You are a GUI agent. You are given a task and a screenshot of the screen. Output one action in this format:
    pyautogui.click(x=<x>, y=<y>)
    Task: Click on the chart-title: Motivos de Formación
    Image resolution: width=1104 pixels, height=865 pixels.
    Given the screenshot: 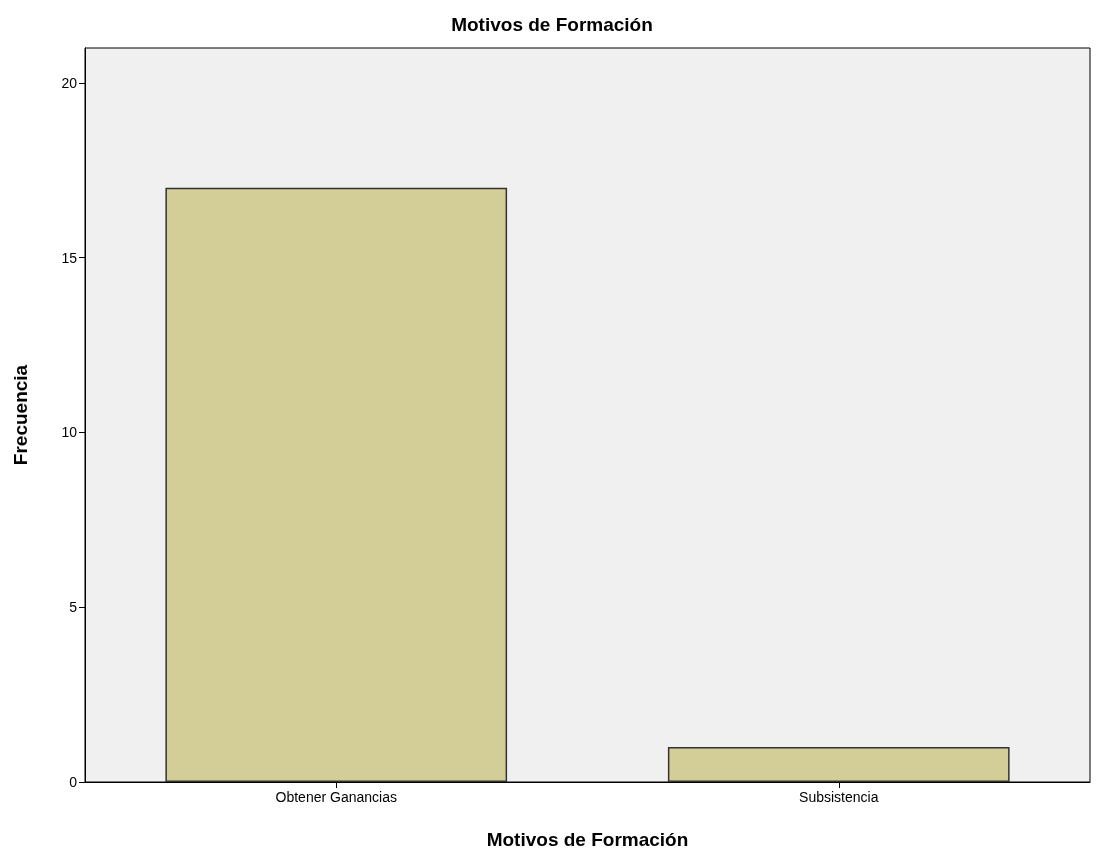 What is the action you would take?
    pyautogui.click(x=552, y=24)
    